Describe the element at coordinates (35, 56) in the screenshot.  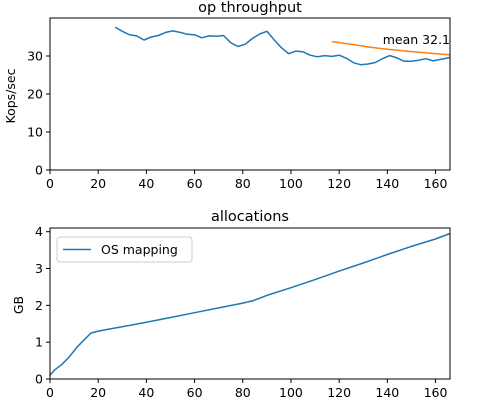
I see `throughput-ytick-label: 30` at that location.